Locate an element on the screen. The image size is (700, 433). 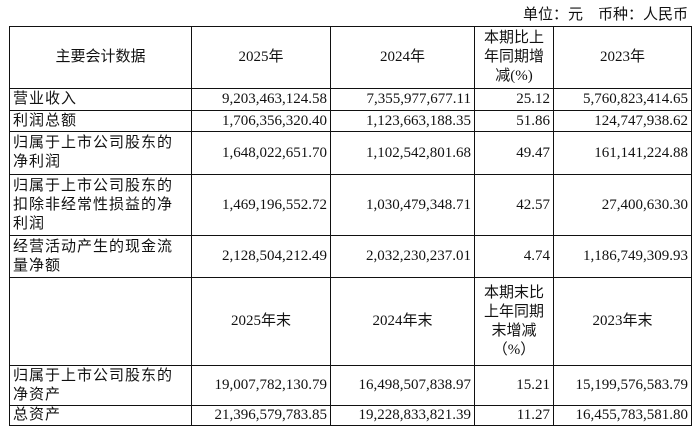
value-2025-end: 21,396,579,783.85 is located at coordinates (261, 415).